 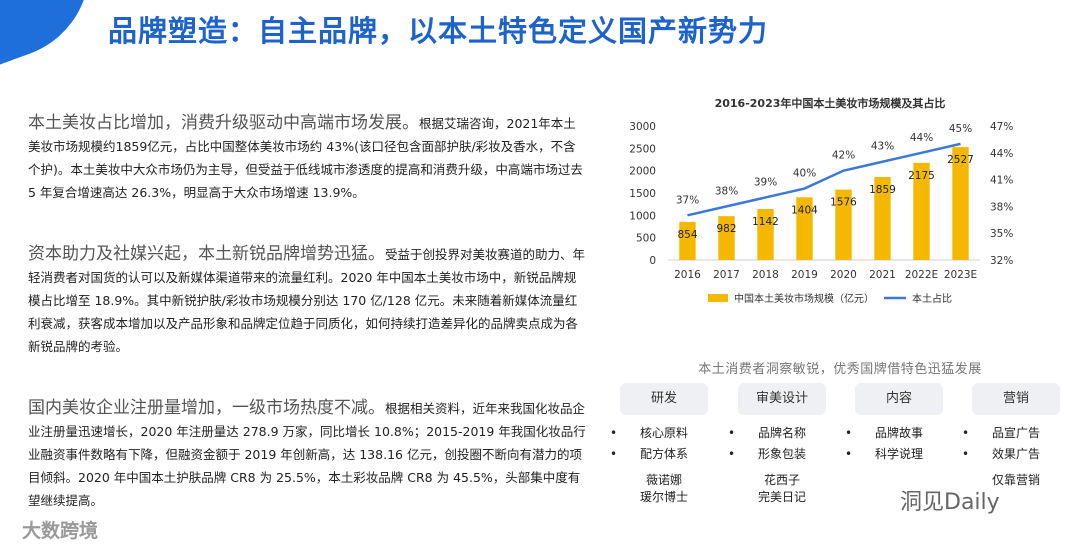 I want to click on footer-logo-text: 大数跨境, so click(x=60, y=531).